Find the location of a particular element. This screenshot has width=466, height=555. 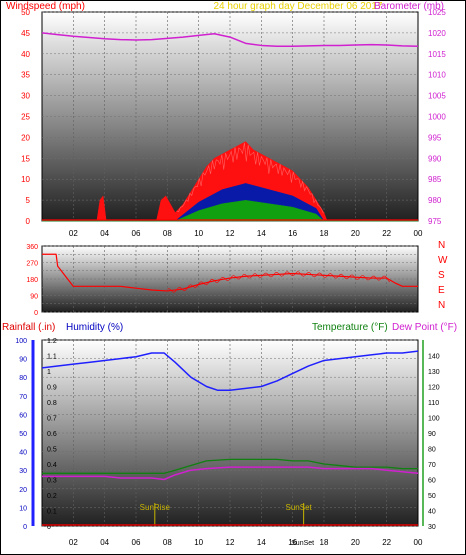

wind-x-tick-label: 22 is located at coordinates (386, 233).